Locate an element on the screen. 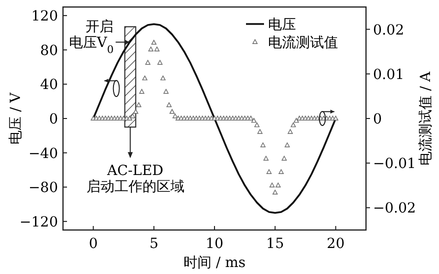 This screenshot has width=439, height=274. y2-axis-title: 电流测试值 / A is located at coordinates (426, 118).